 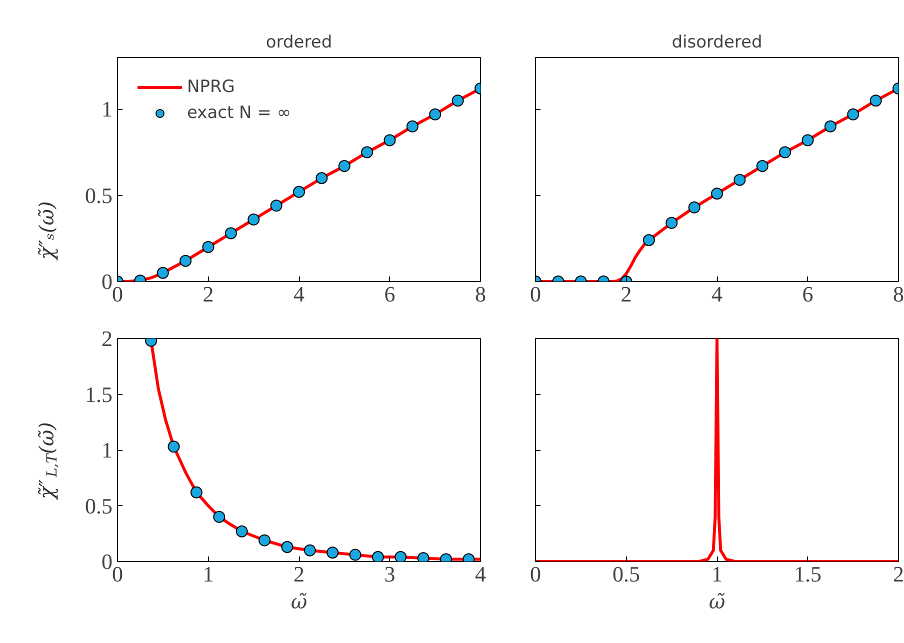 What do you see at coordinates (47, 462) in the screenshot?
I see `y-axis-title: χ̃″L,T(ω̃)` at bounding box center [47, 462].